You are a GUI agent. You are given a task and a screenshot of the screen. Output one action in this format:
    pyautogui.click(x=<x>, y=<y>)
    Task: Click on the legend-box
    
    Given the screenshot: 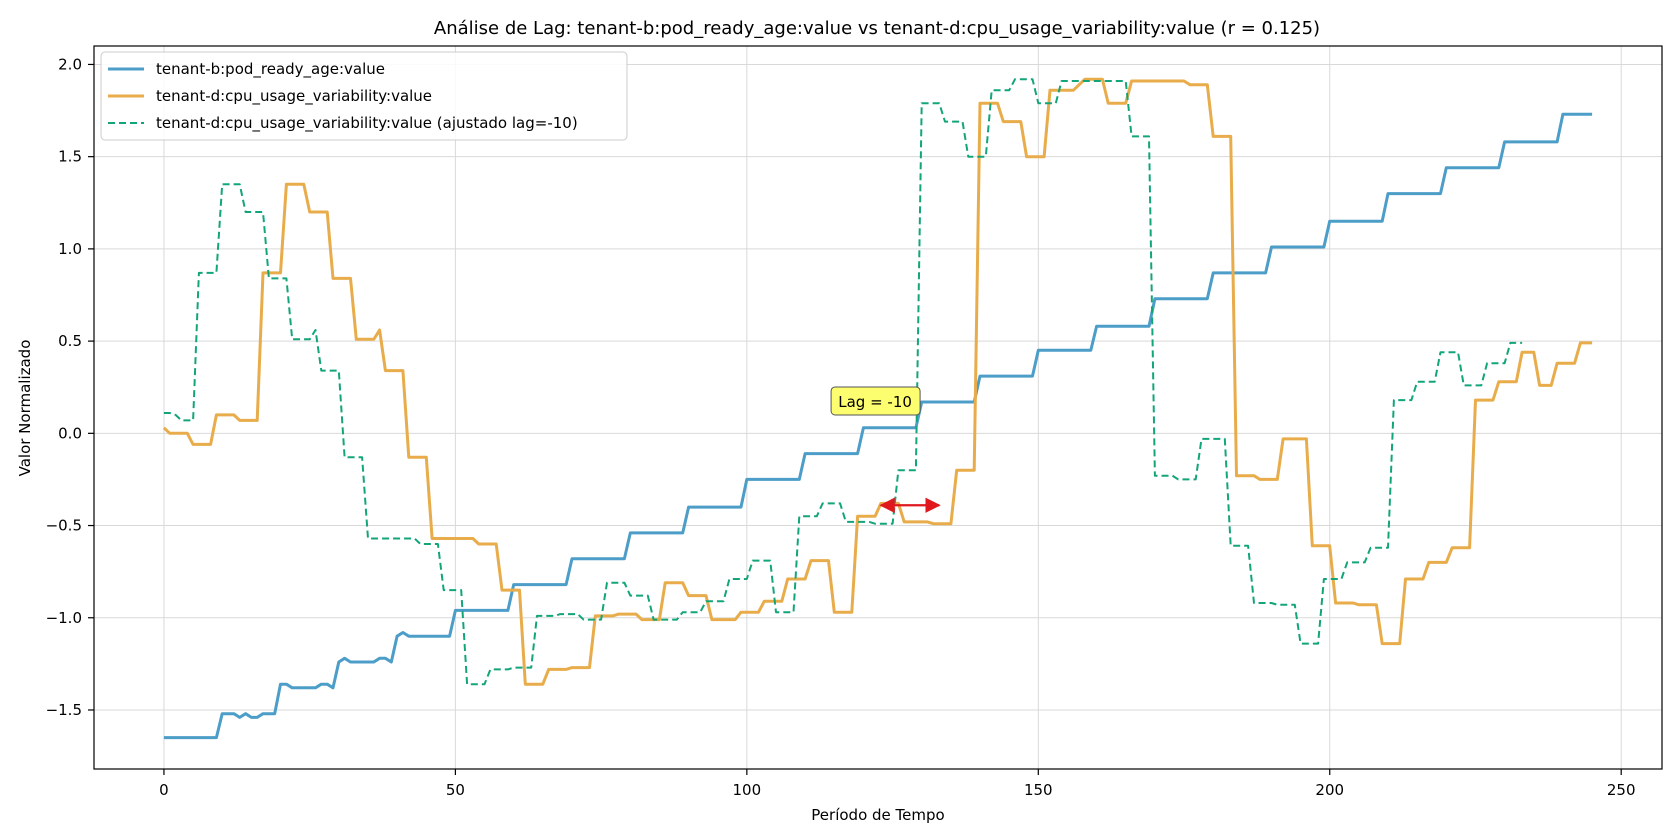 What is the action you would take?
    pyautogui.click(x=364, y=96)
    